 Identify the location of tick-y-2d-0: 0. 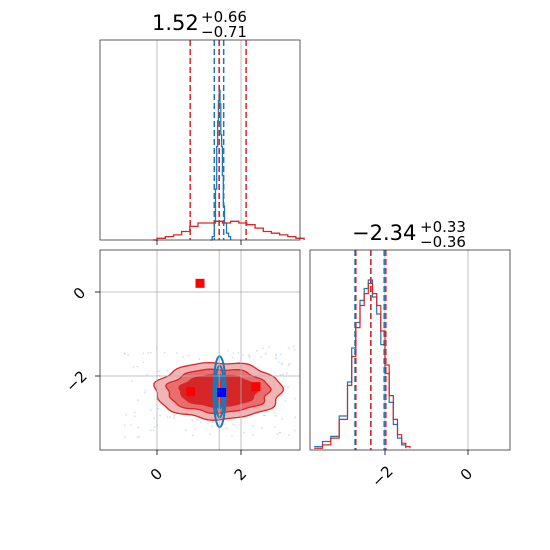
(79, 293).